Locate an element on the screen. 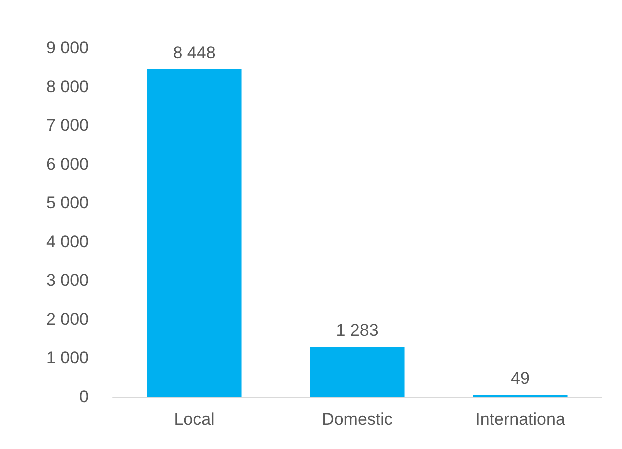 The image size is (622, 449). y-tick-label: 3 000 is located at coordinates (67, 280).